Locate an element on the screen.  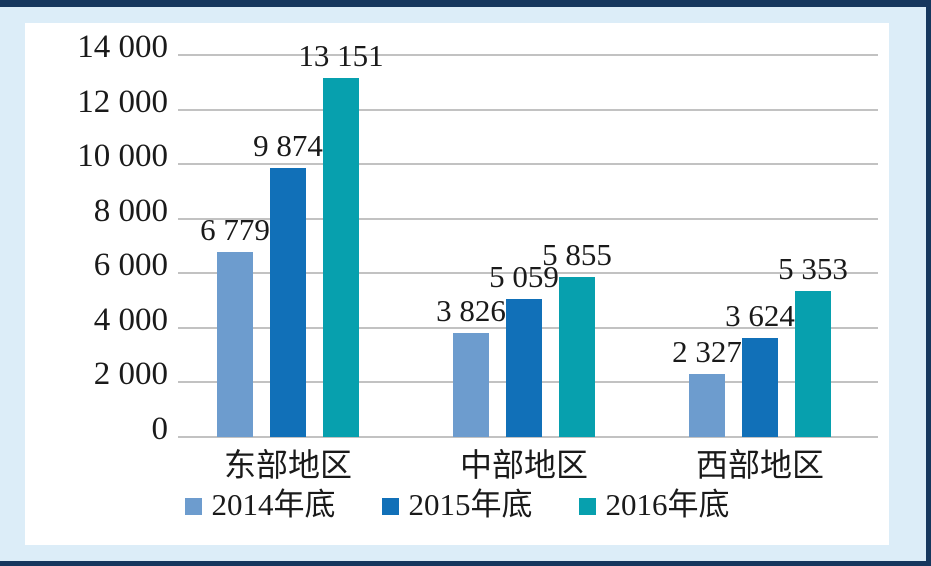
y-axis-tick-label: 2 000 is located at coordinates (130, 374).